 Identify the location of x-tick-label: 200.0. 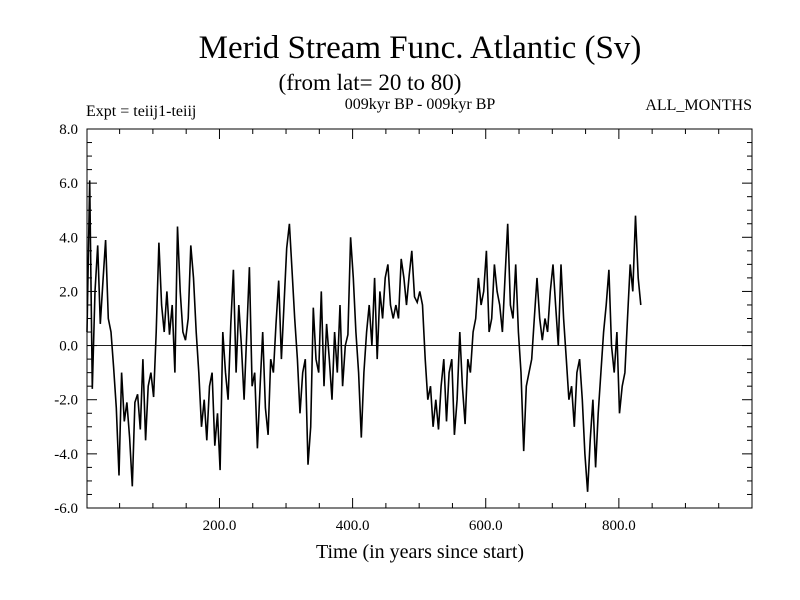
(220, 526).